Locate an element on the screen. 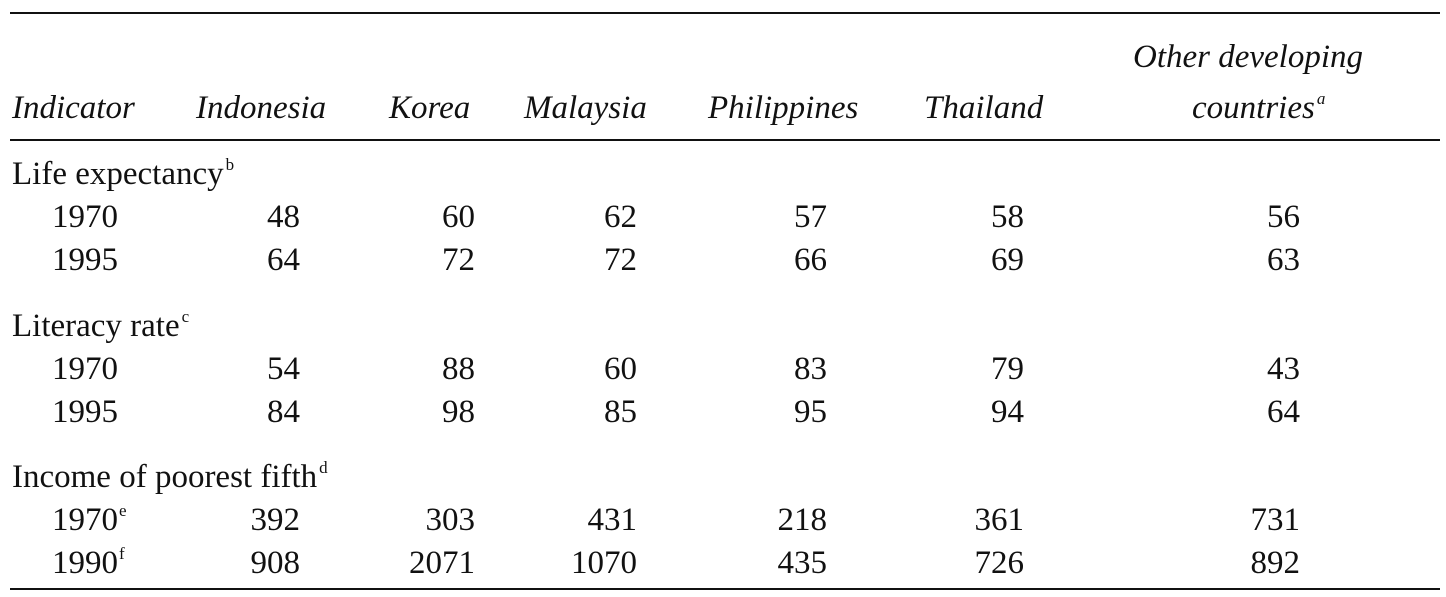 Image resolution: width=1446 pixels, height=597 pixels. footnote-marker: c is located at coordinates (185, 316).